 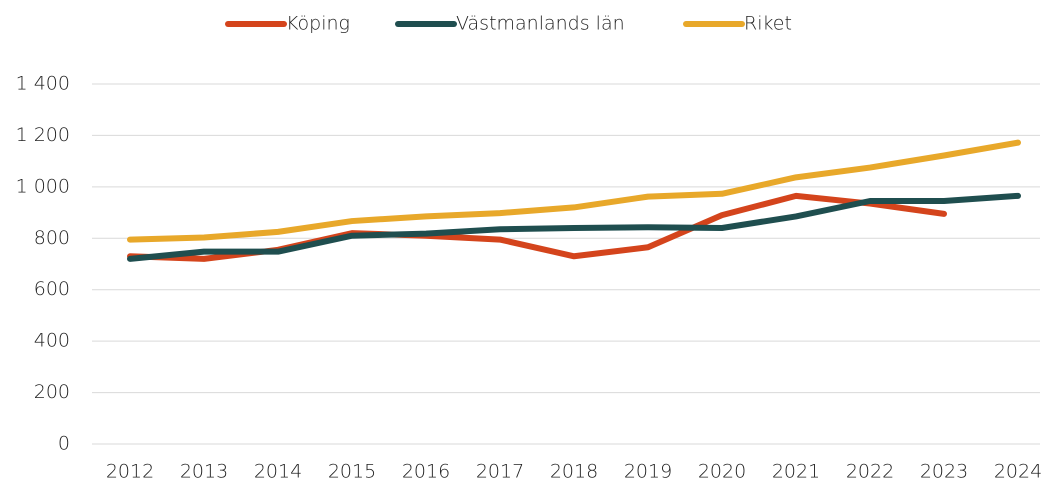 I want to click on y-tick-label: 400, so click(x=52, y=341).